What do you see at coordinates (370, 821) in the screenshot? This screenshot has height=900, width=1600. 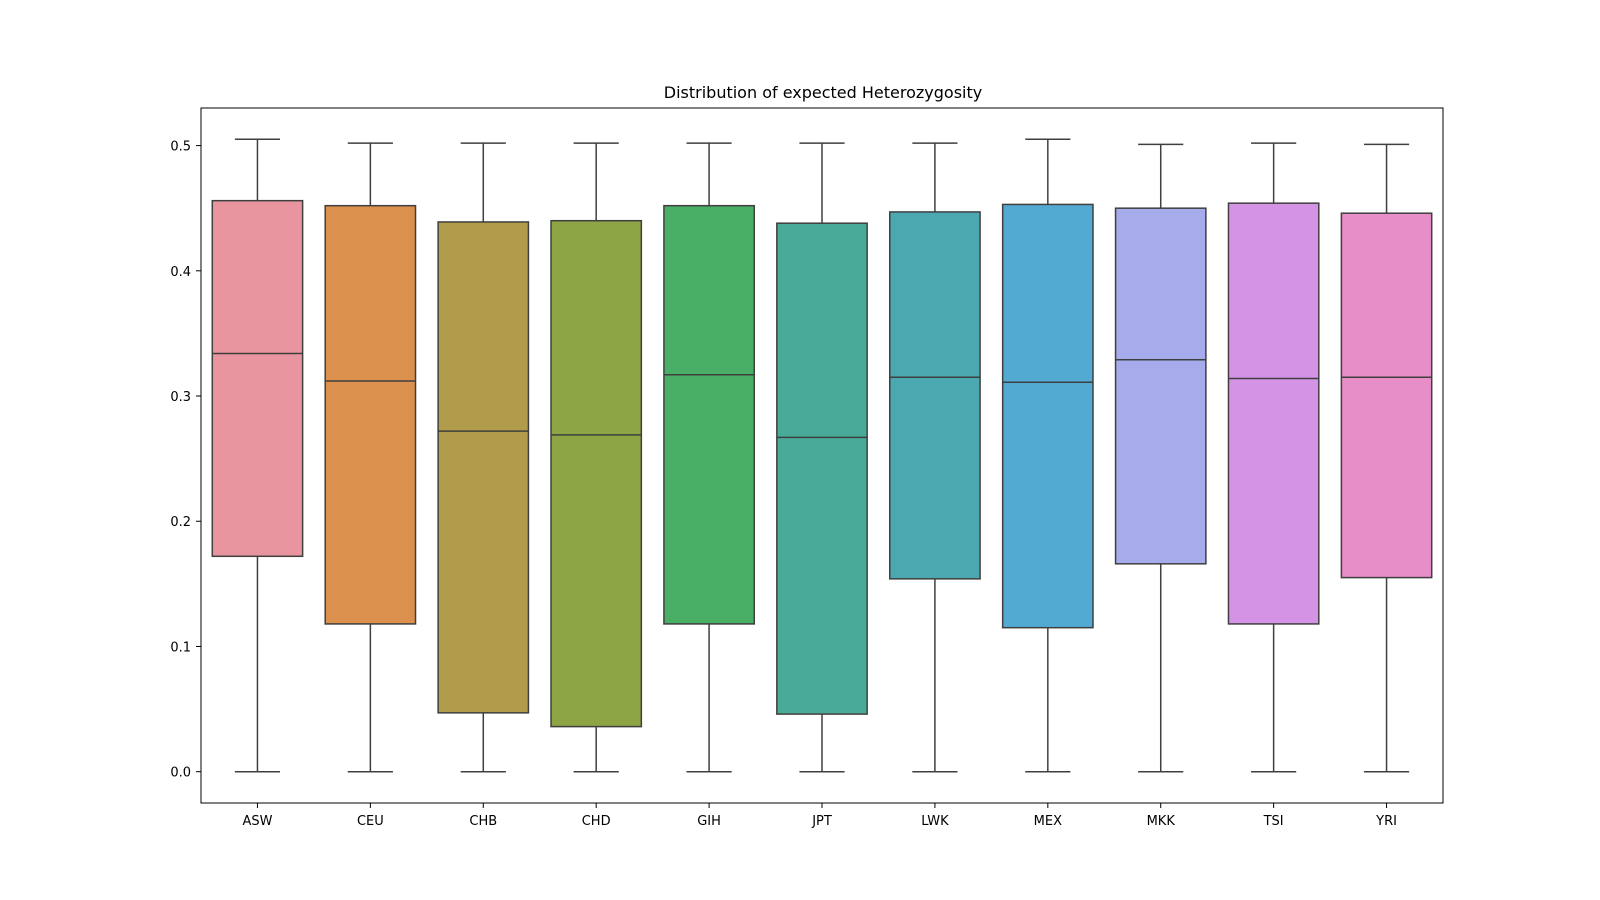 I see `x-tick-label: CEU` at bounding box center [370, 821].